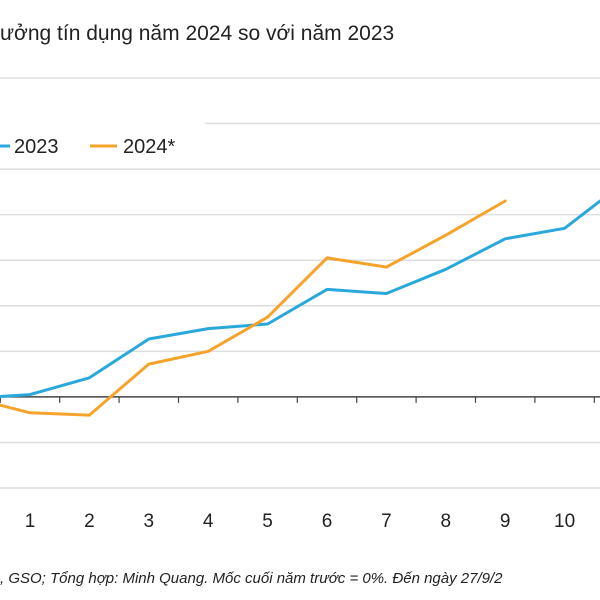 This screenshot has height=600, width=600. What do you see at coordinates (505, 521) in the screenshot?
I see `x-tick-label: 9` at bounding box center [505, 521].